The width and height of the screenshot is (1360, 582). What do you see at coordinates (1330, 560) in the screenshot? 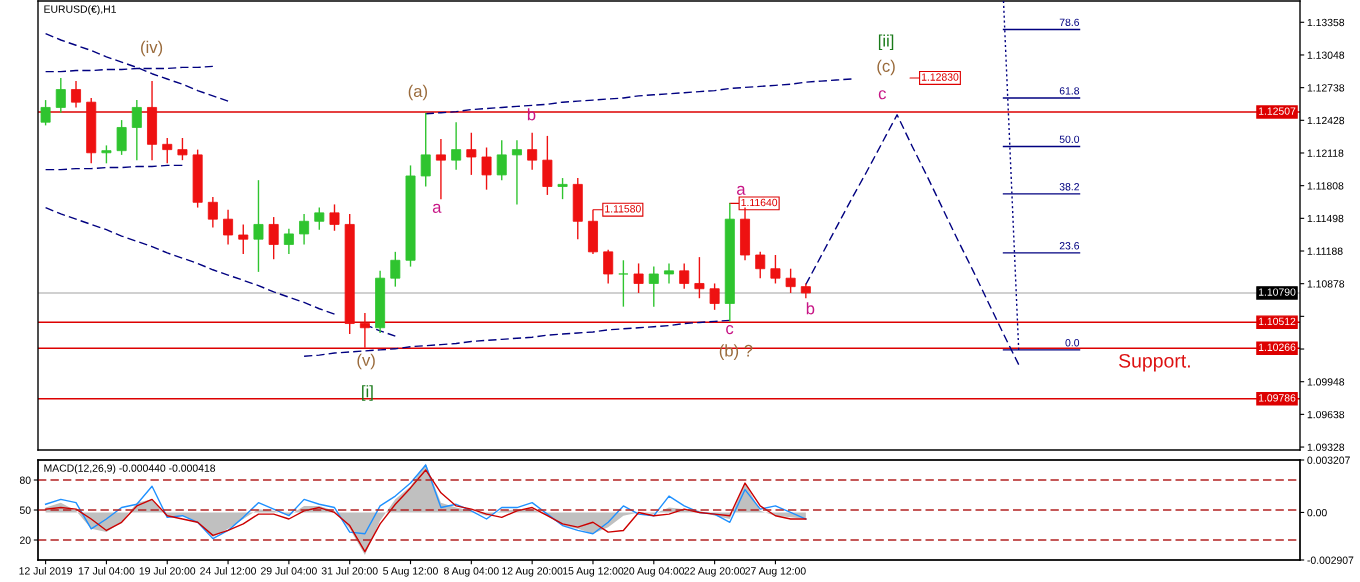
I see `y-tick-label: -0.002907` at bounding box center [1330, 560].